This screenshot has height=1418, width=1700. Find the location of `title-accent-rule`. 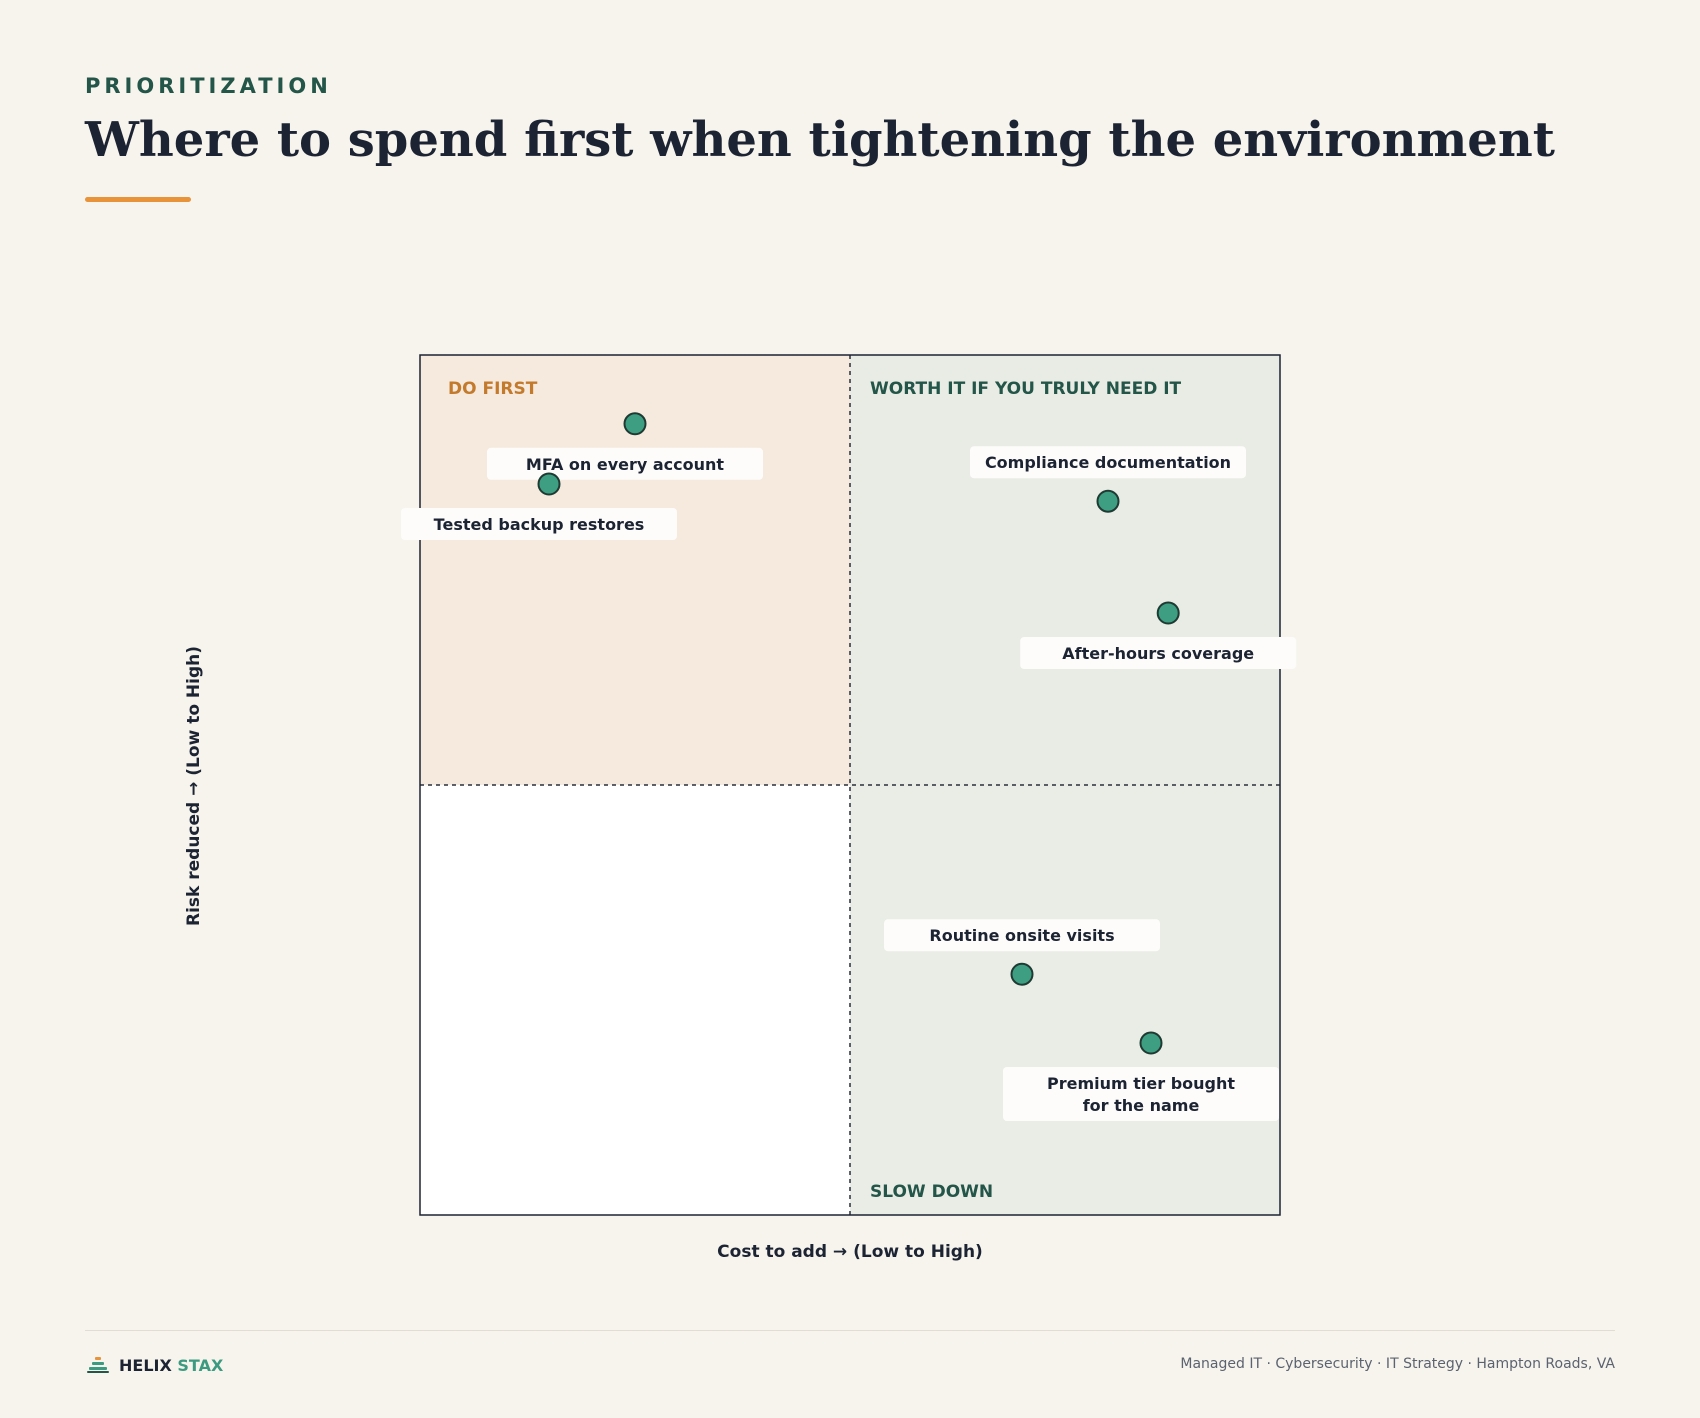

title-accent-rule is located at coordinates (138, 199).